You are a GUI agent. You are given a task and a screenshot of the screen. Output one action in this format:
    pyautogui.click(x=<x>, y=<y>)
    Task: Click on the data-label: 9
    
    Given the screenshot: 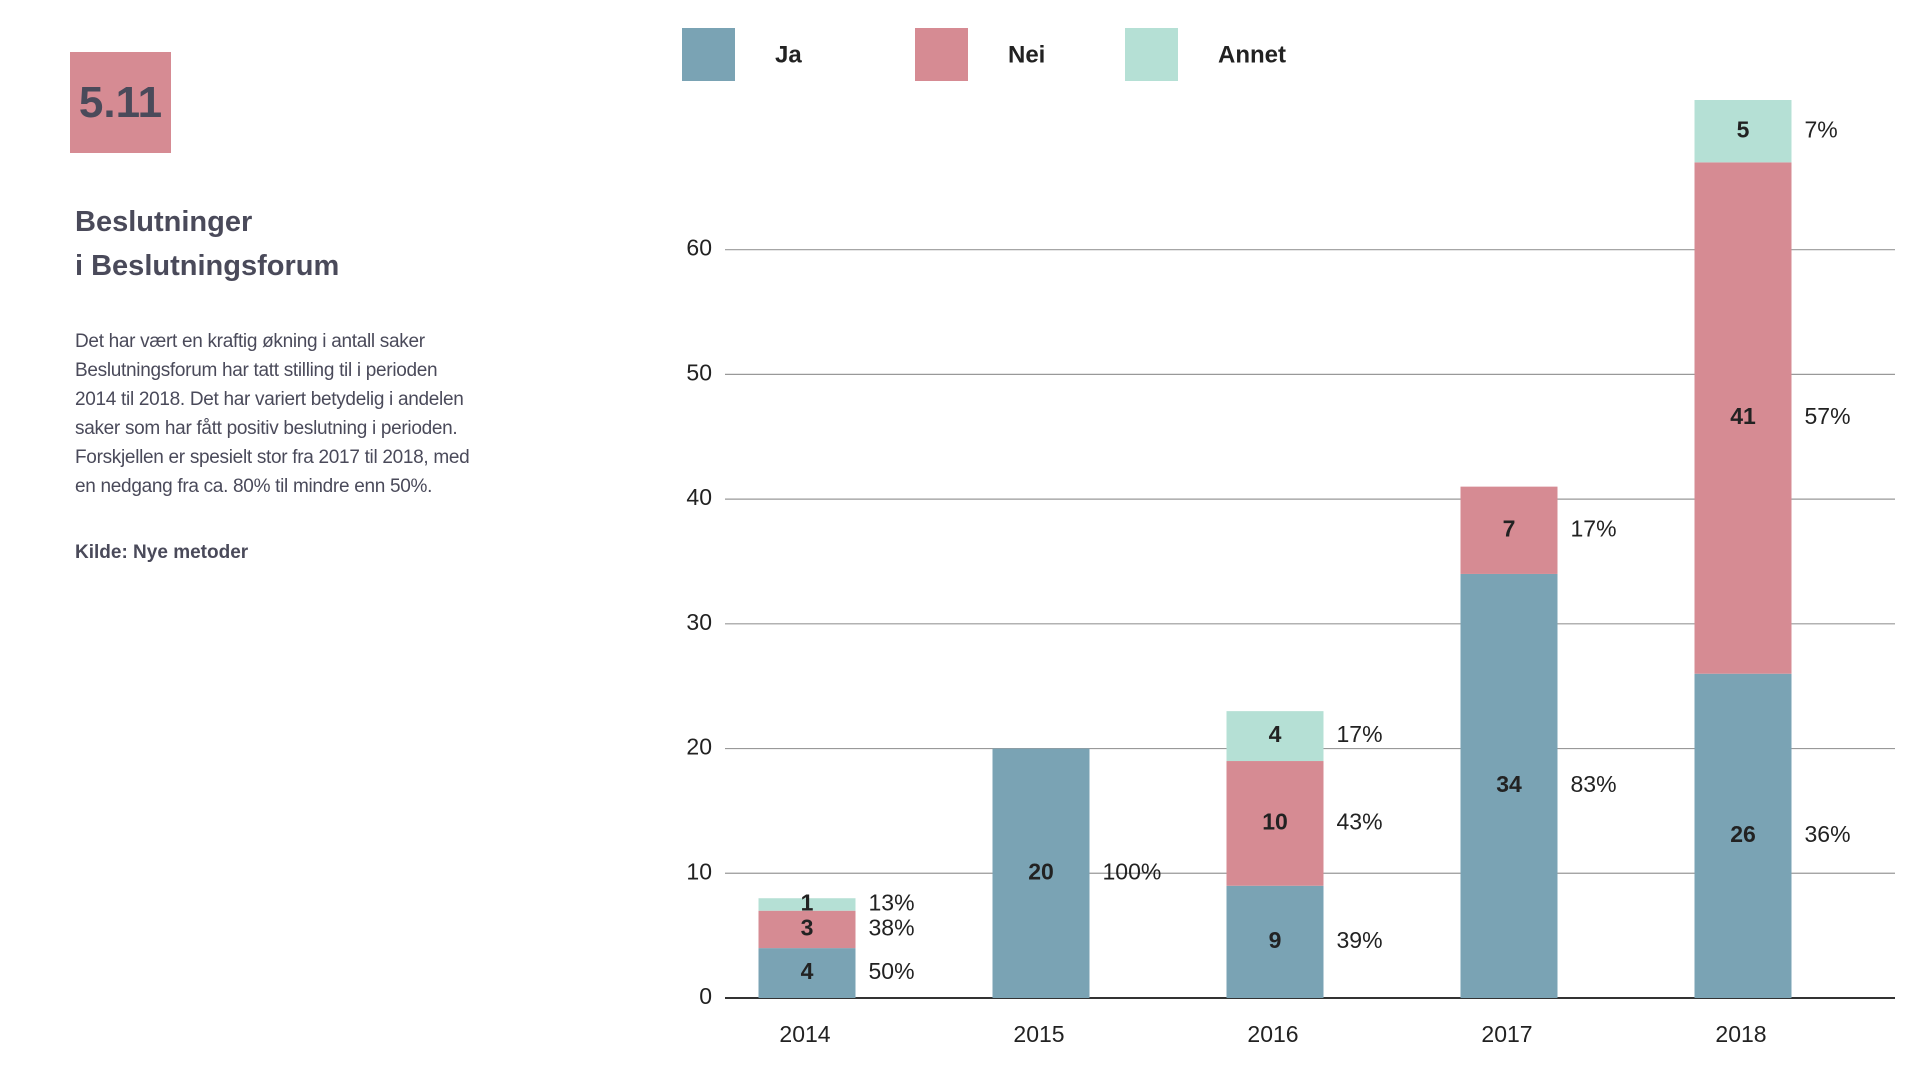 What is the action you would take?
    pyautogui.click(x=1275, y=940)
    